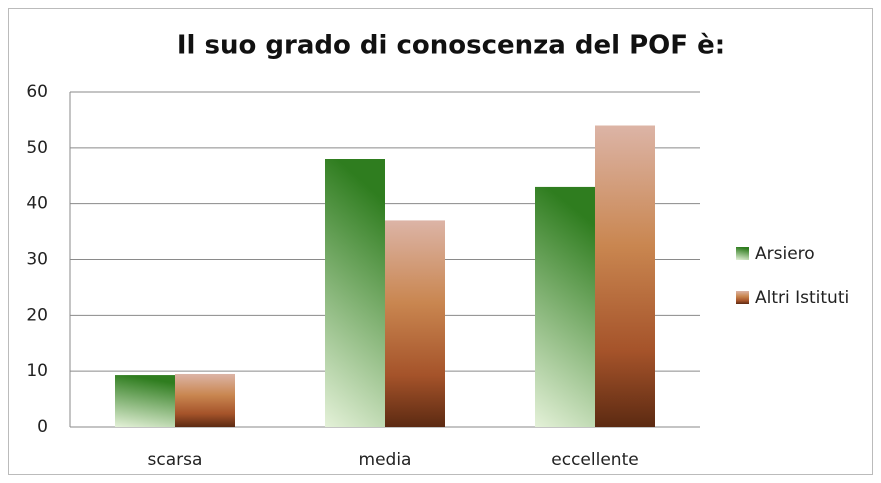  What do you see at coordinates (42, 427) in the screenshot?
I see `y-tick-label: 0` at bounding box center [42, 427].